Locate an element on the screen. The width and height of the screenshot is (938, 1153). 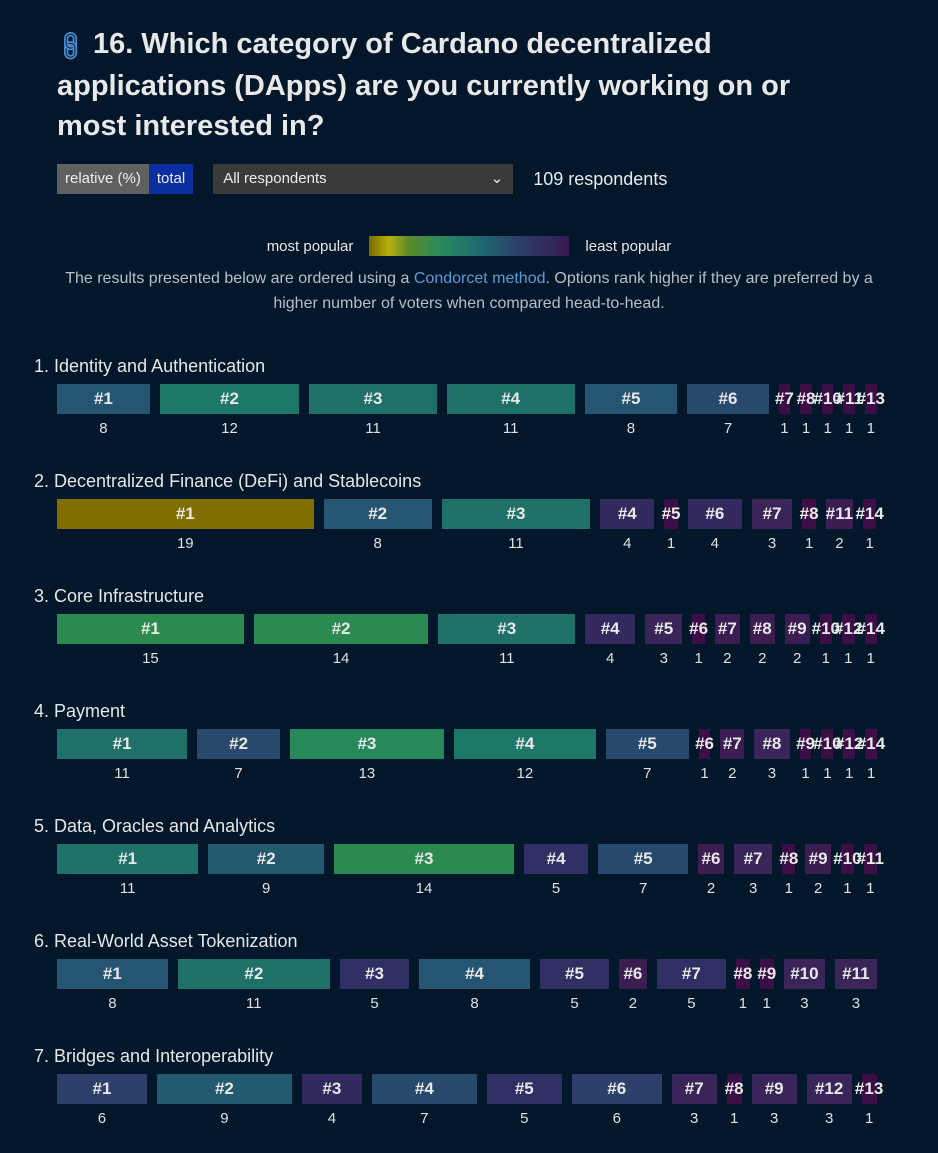
rank-segment: #5 3 is located at coordinates (664, 640).